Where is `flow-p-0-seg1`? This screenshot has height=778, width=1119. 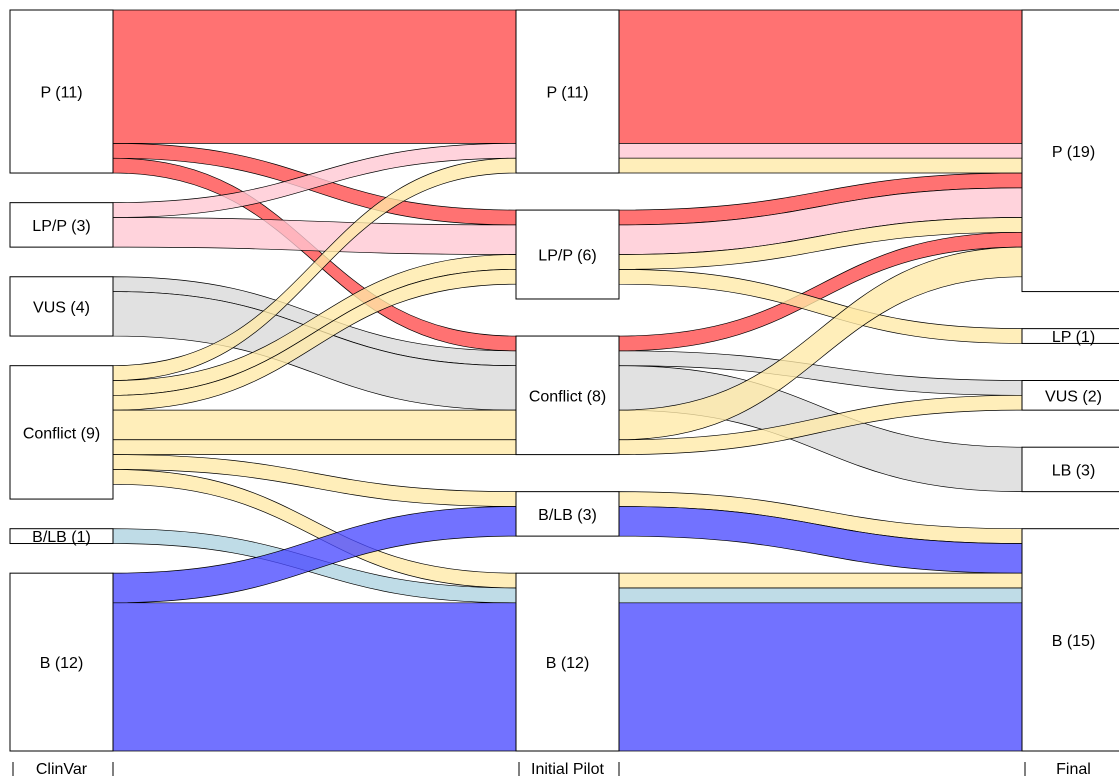 flow-p-0-seg1 is located at coordinates (820, 76).